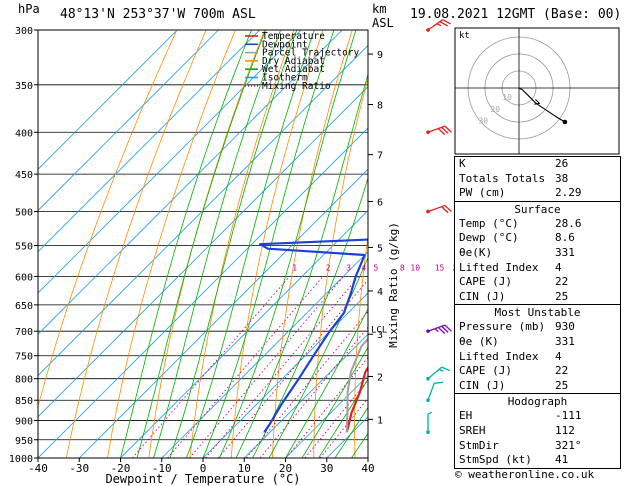  I want to click on mixing-ratio-label: 3, so click(348, 267).